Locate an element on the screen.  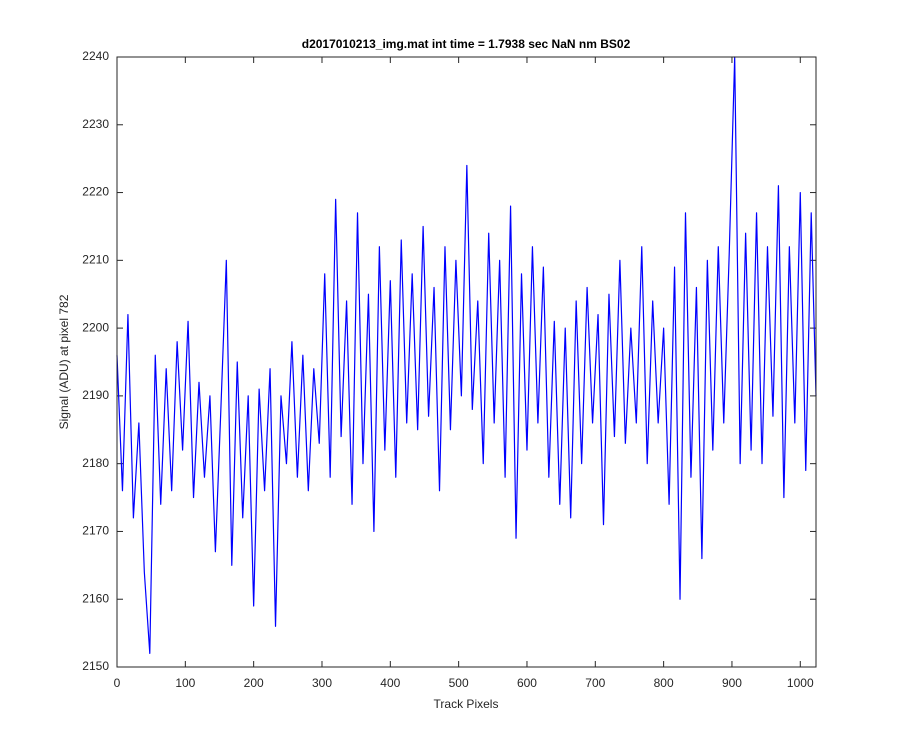
x-tick-label: 700 is located at coordinates (595, 683).